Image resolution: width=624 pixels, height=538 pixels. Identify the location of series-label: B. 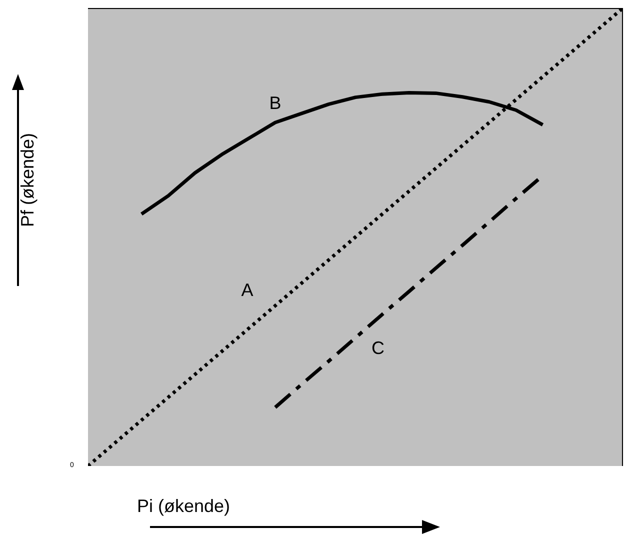
(275, 103).